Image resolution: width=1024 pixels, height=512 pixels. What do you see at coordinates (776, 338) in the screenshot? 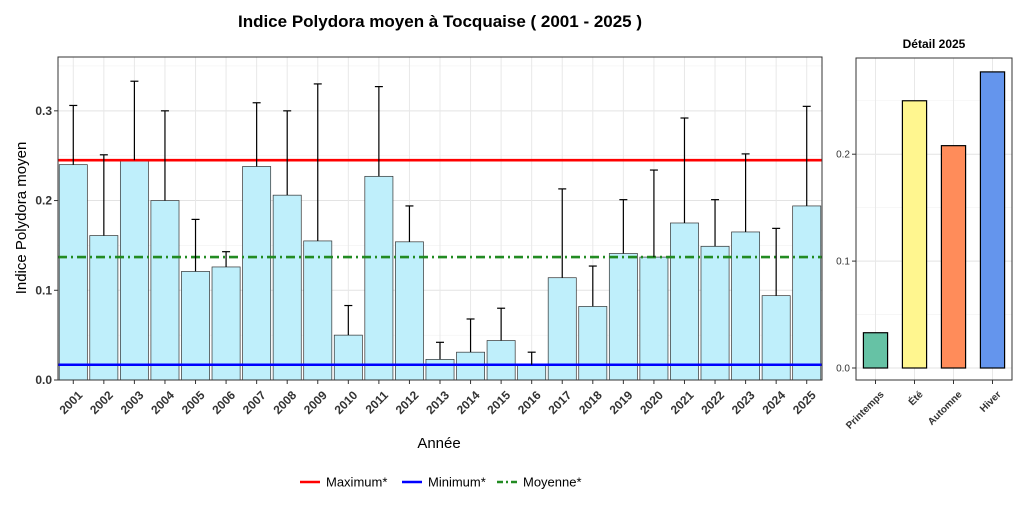
I see `bar-2024` at bounding box center [776, 338].